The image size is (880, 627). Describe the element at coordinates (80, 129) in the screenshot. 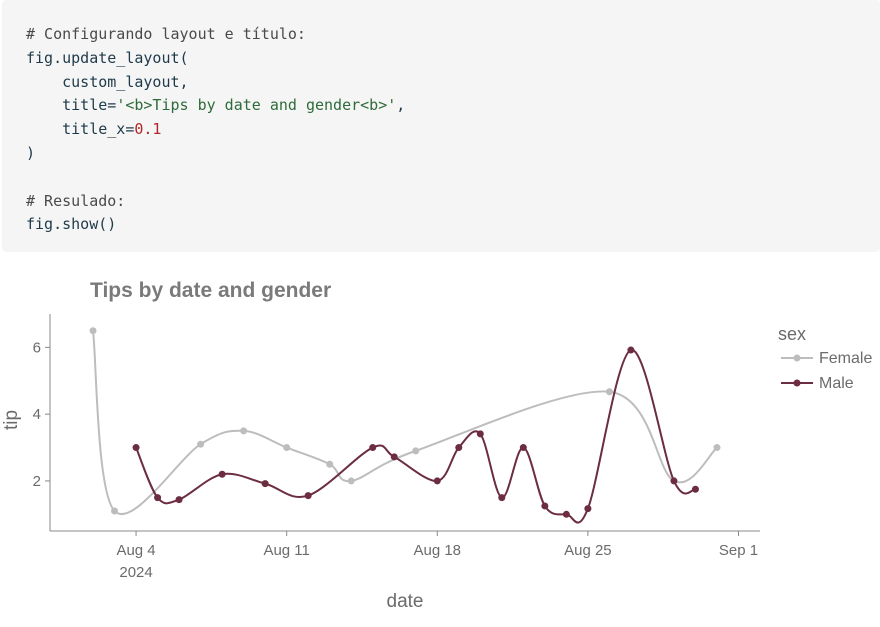

I see `code-token: title_x=` at that location.